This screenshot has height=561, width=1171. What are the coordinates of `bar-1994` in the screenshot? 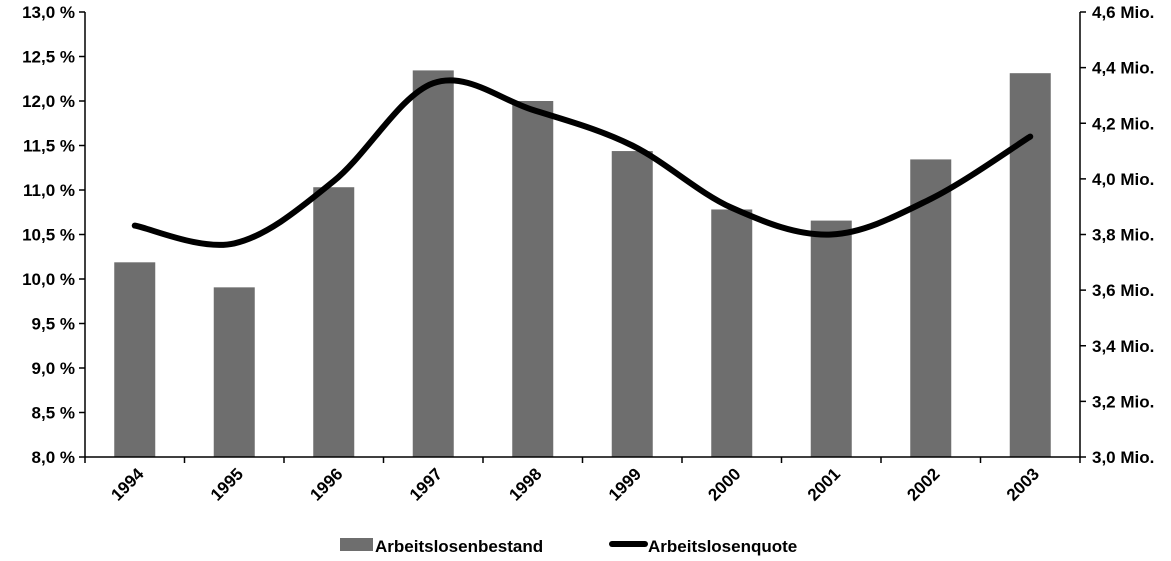 It's located at (135, 359).